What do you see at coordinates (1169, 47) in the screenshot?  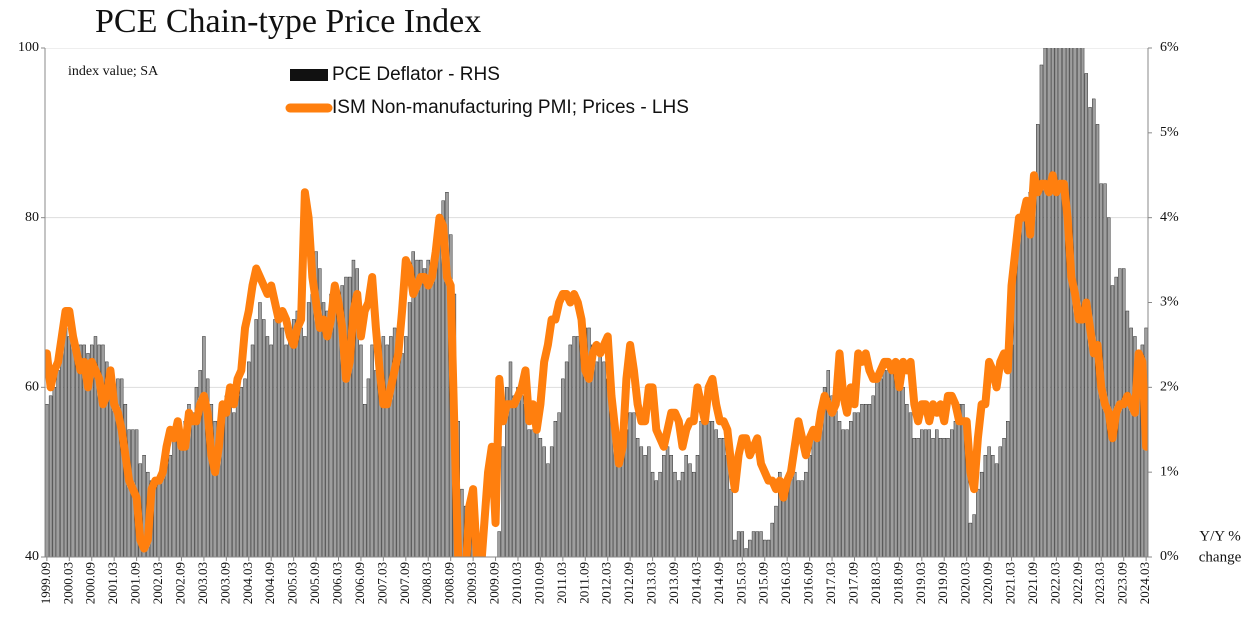 I see `y2-tick-label: 6%` at bounding box center [1169, 47].